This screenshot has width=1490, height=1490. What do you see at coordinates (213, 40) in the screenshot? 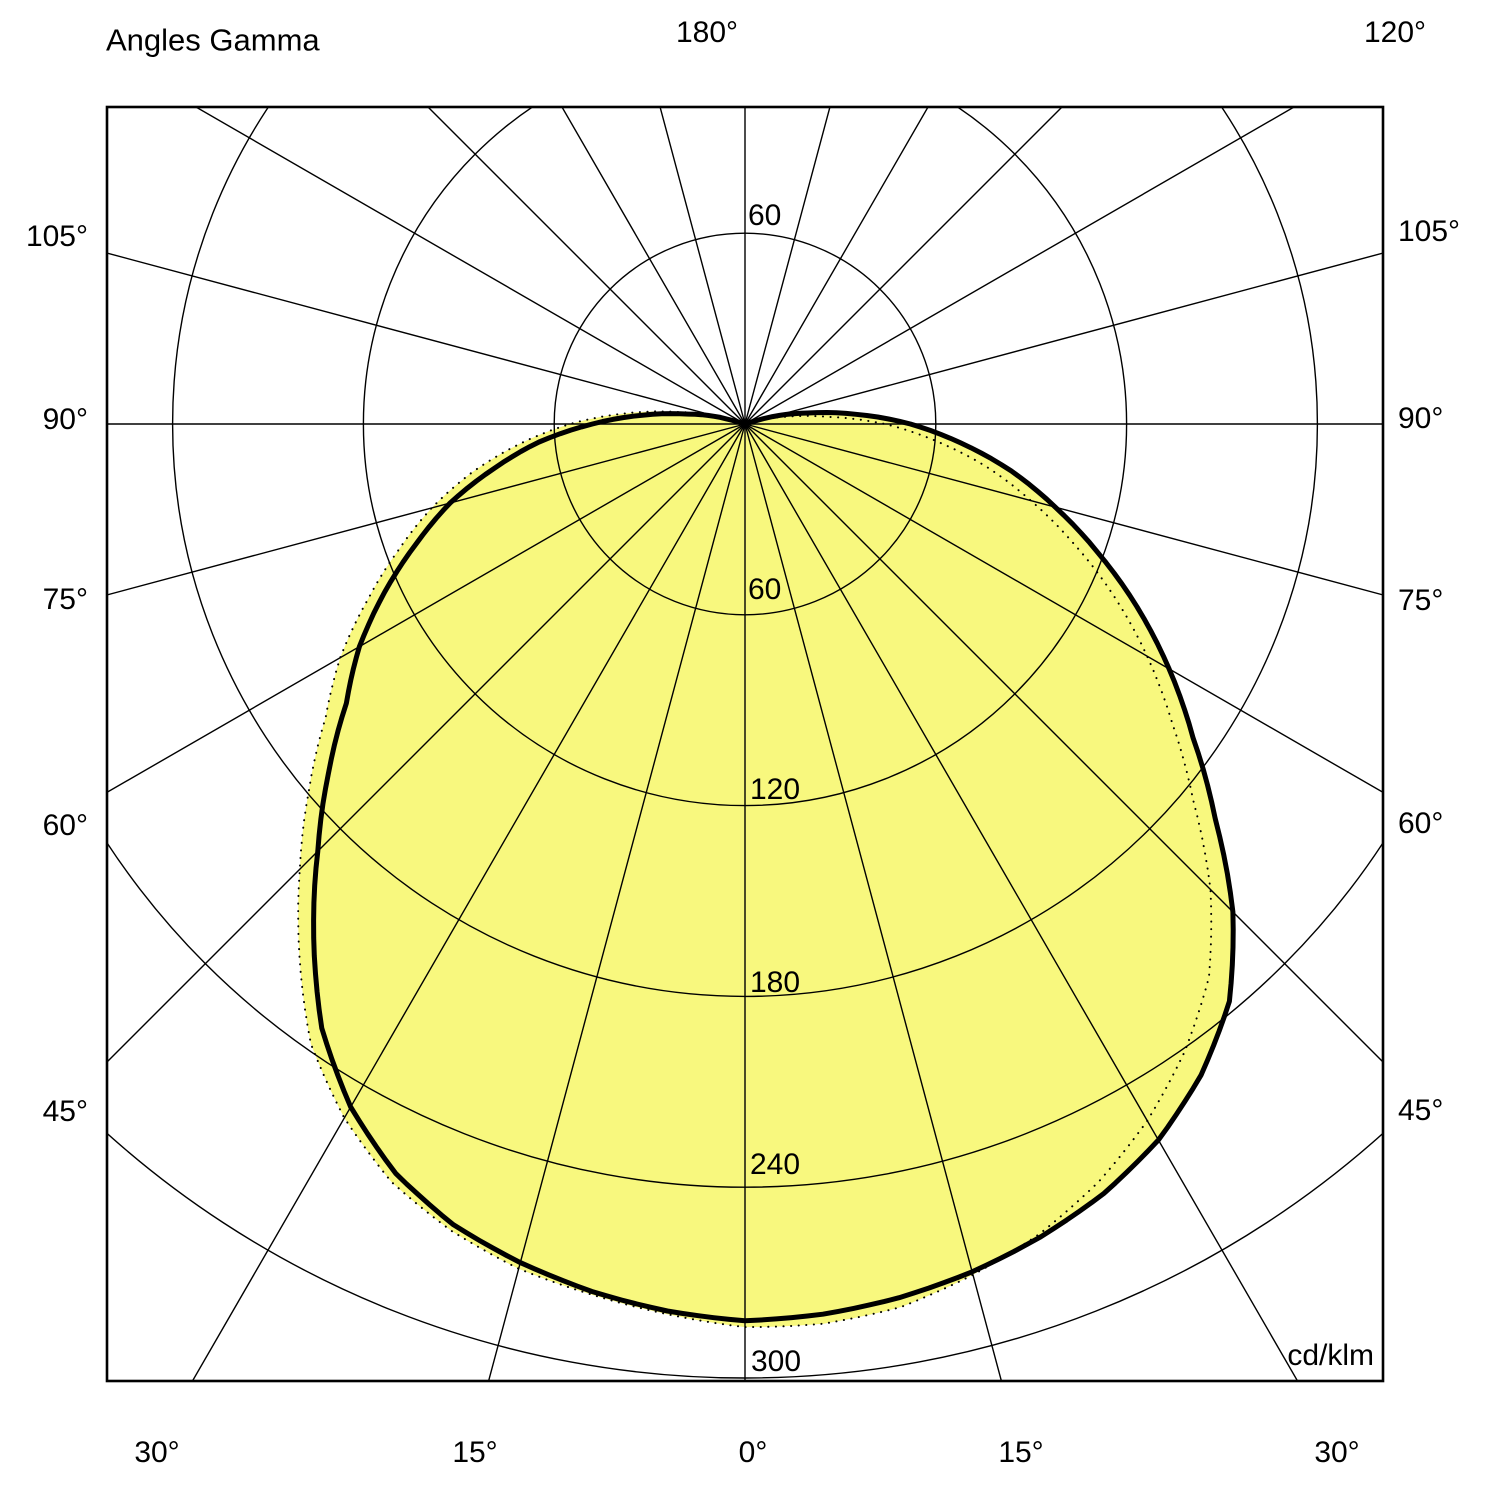
I see `chart-title: Angles Gamma` at bounding box center [213, 40].